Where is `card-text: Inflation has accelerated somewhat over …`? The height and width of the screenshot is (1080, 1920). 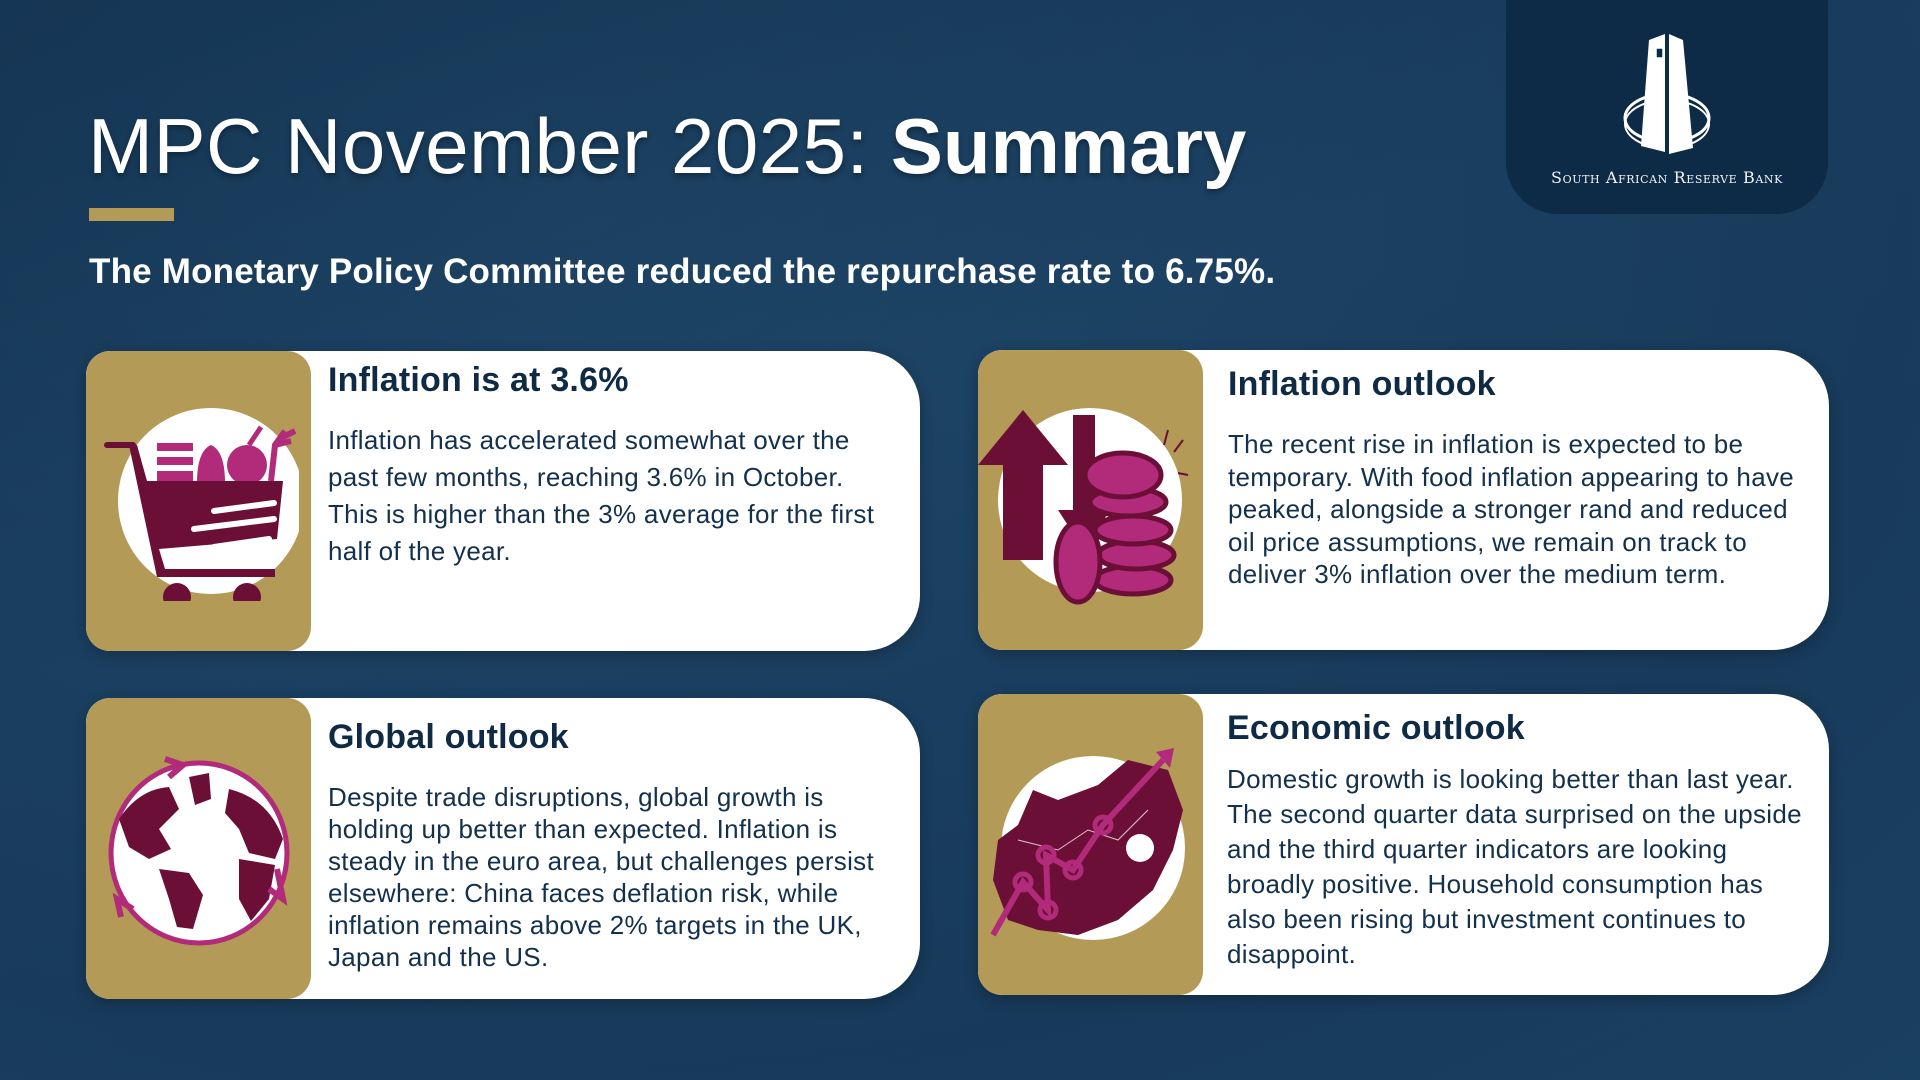 card-text: Inflation has accelerated somewhat over … is located at coordinates (601, 495).